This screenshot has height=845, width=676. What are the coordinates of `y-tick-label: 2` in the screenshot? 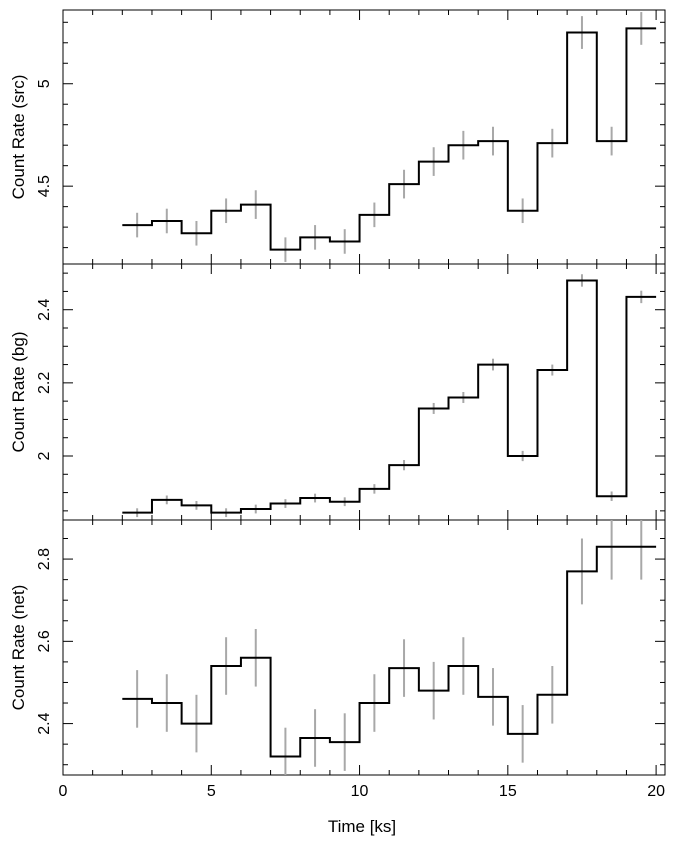 It's located at (44, 455).